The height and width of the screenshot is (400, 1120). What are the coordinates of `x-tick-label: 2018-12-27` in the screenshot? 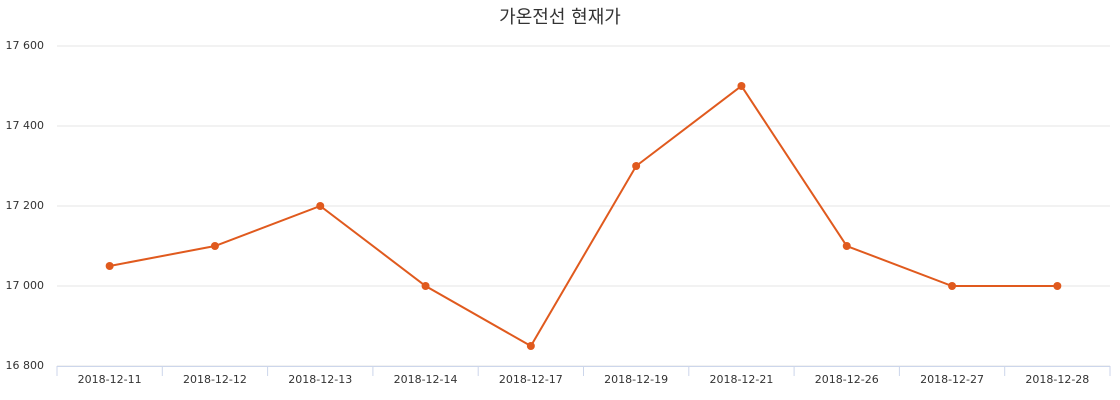 It's located at (952, 379).